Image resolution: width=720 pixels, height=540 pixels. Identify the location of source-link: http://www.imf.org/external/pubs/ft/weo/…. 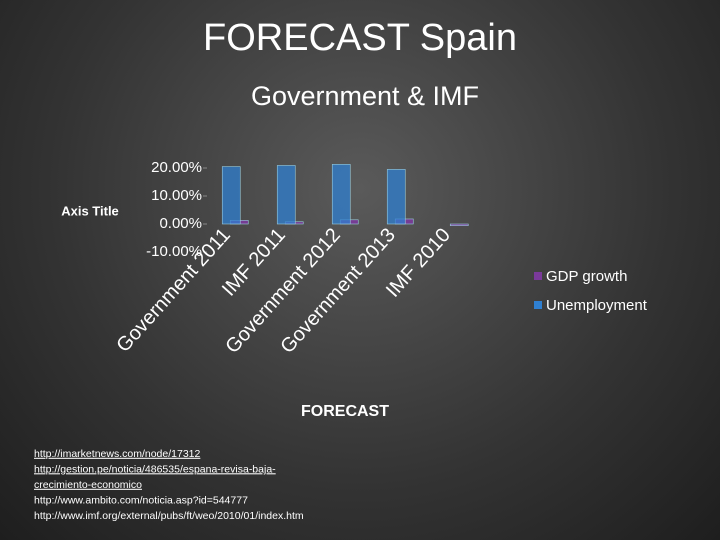
(169, 516).